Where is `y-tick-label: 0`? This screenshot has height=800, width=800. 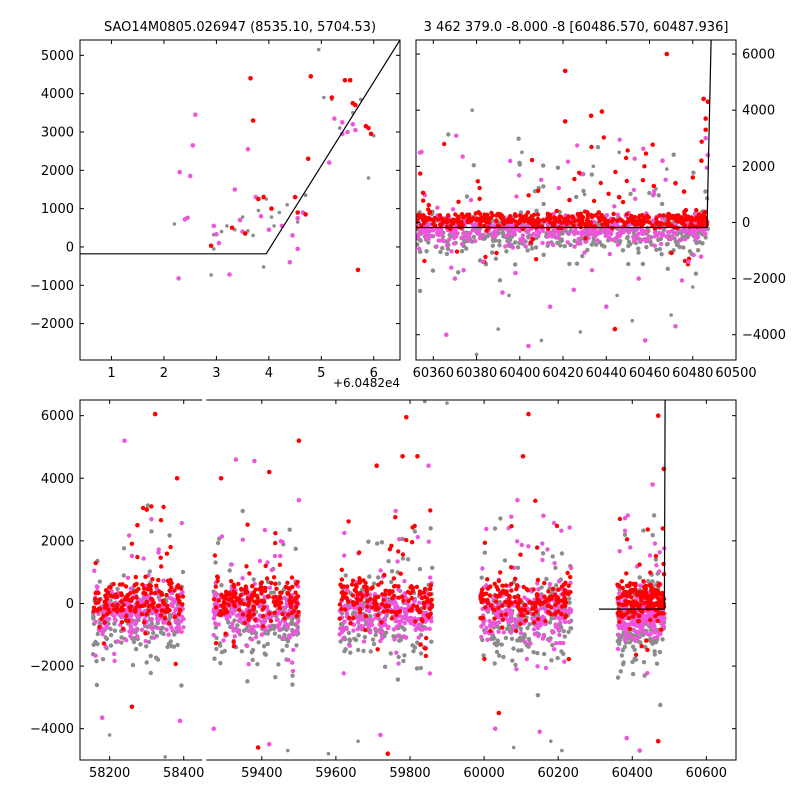
y-tick-label: 0 is located at coordinates (70, 604).